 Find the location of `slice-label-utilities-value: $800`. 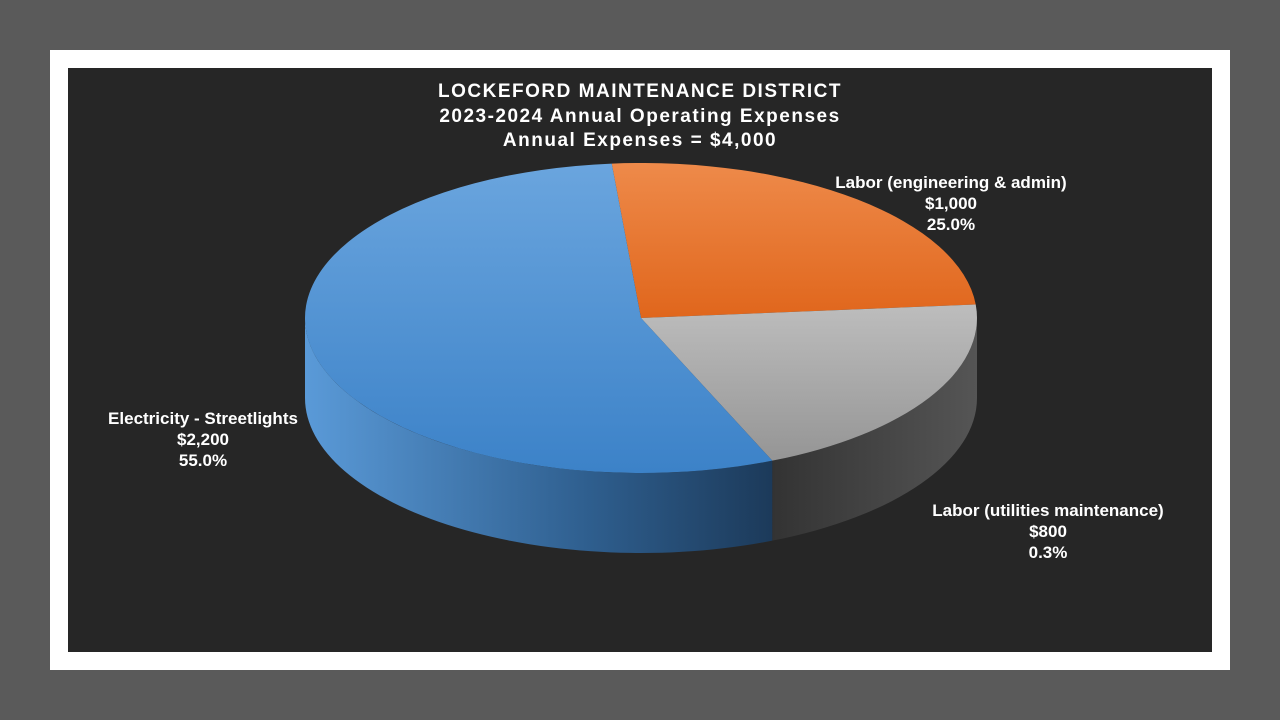

slice-label-utilities-value: $800 is located at coordinates (1048, 531).